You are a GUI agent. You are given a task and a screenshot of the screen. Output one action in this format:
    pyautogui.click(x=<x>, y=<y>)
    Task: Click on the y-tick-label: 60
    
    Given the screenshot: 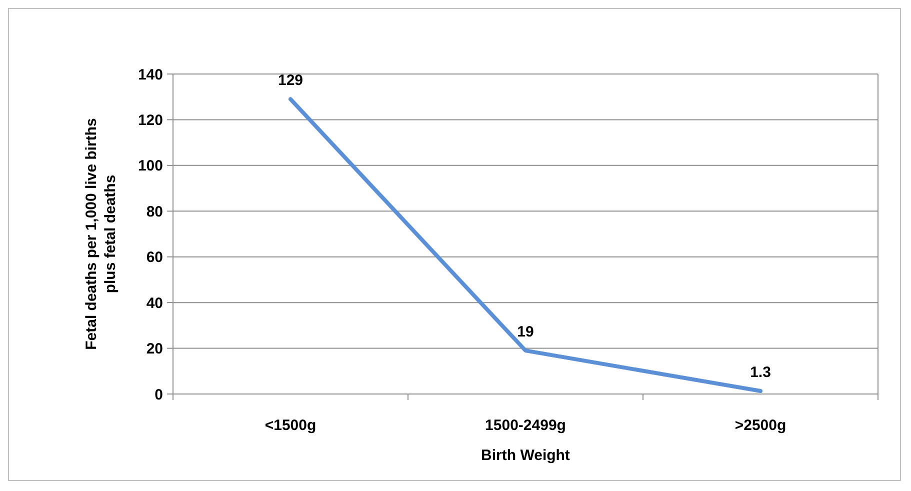 What is the action you would take?
    pyautogui.click(x=154, y=257)
    